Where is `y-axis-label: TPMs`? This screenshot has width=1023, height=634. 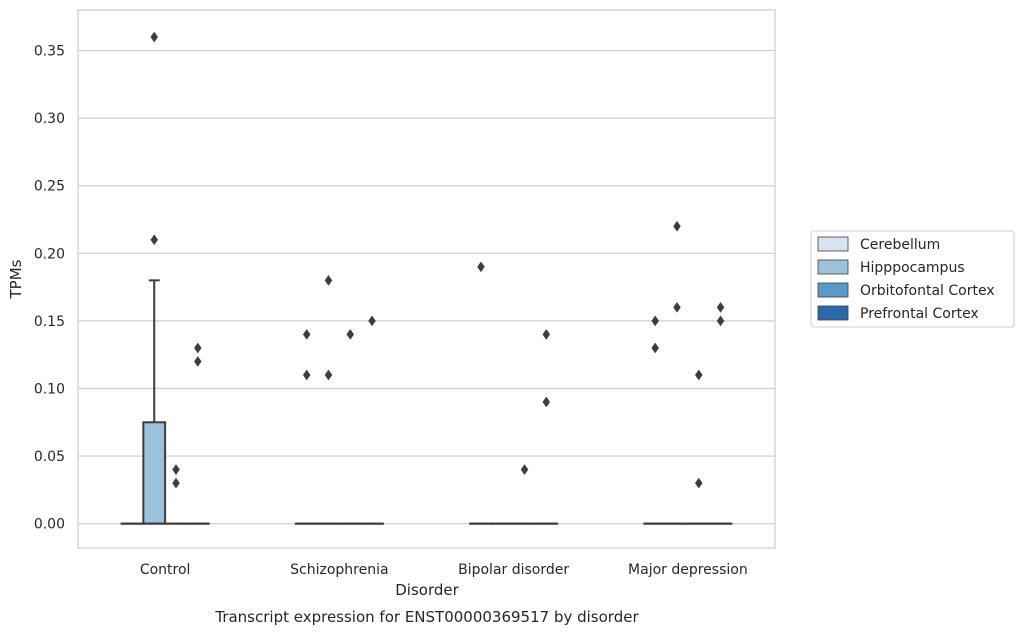 y-axis-label: TPMs is located at coordinates (16, 279).